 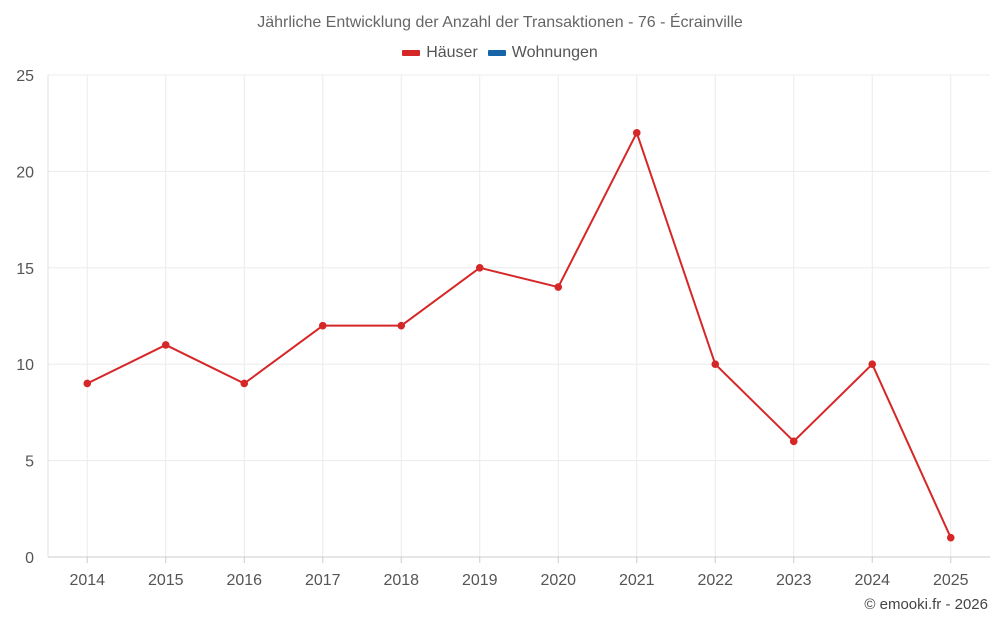 I want to click on legend: Häuser Wohnungen, so click(x=500, y=53).